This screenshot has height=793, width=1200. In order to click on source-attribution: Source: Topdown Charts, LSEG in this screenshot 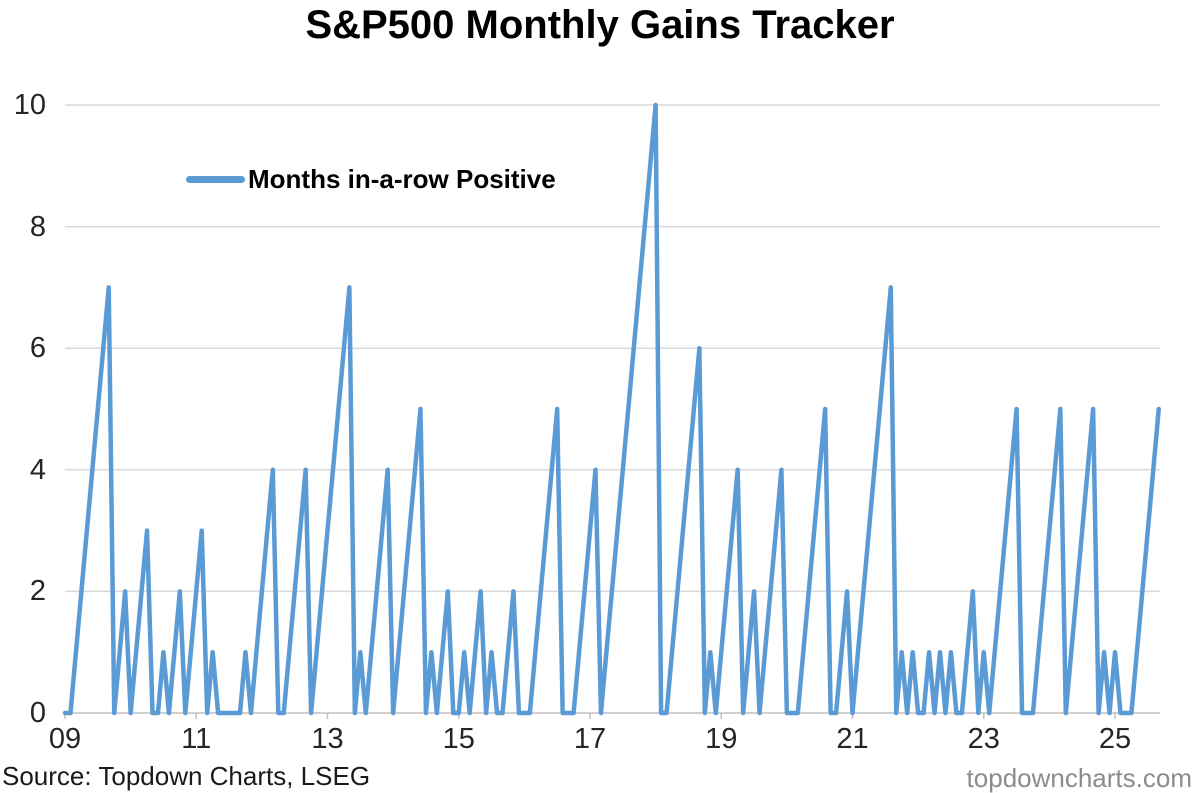, I will do `click(186, 776)`.